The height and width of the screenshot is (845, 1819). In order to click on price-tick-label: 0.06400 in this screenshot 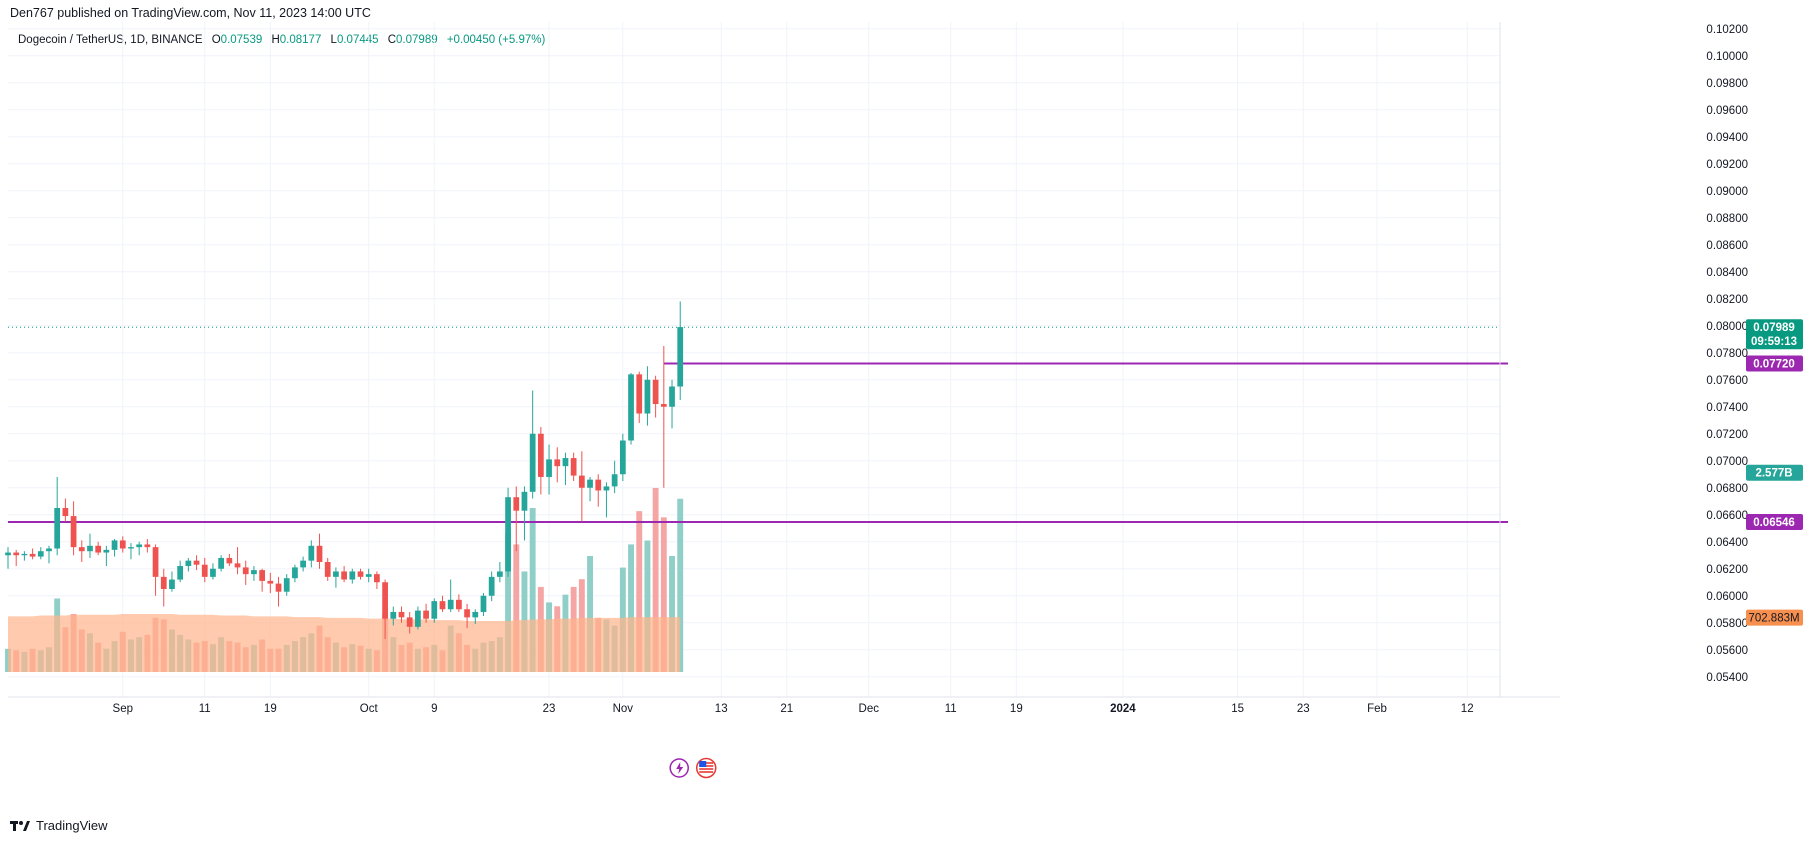, I will do `click(1727, 543)`.